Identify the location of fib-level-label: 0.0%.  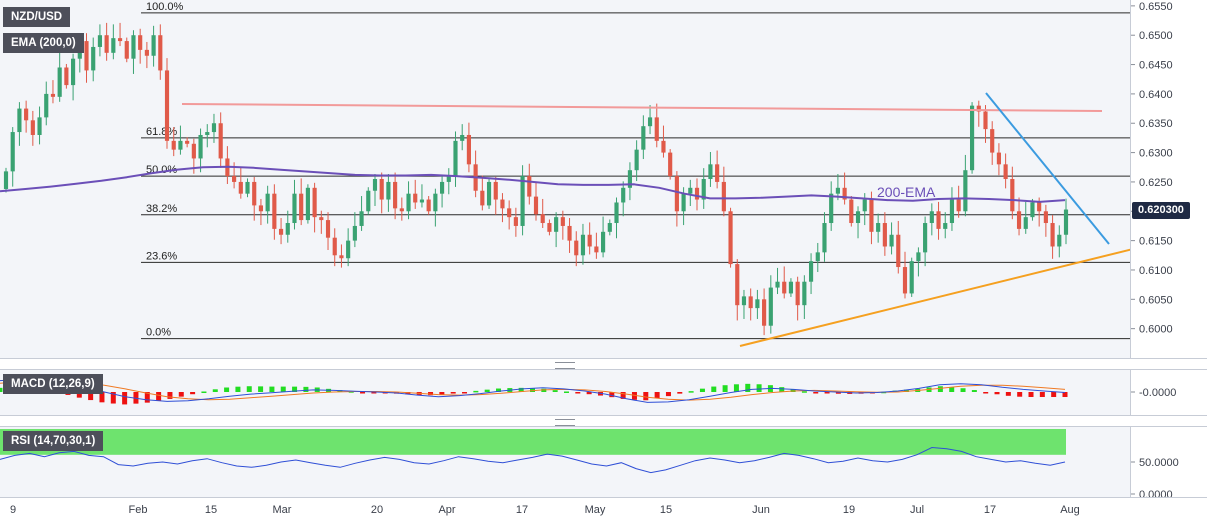
(158, 333).